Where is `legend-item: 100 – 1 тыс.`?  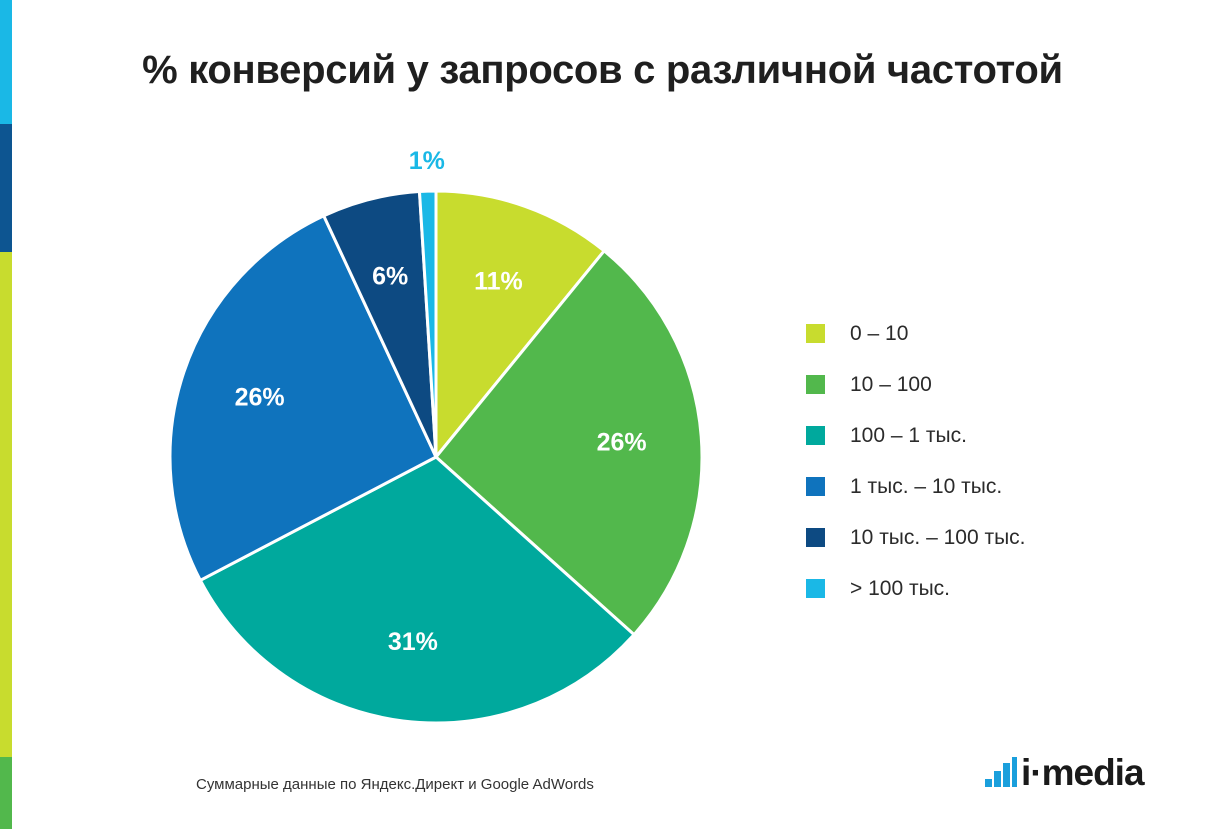
legend-item: 100 – 1 тыс. is located at coordinates (916, 435).